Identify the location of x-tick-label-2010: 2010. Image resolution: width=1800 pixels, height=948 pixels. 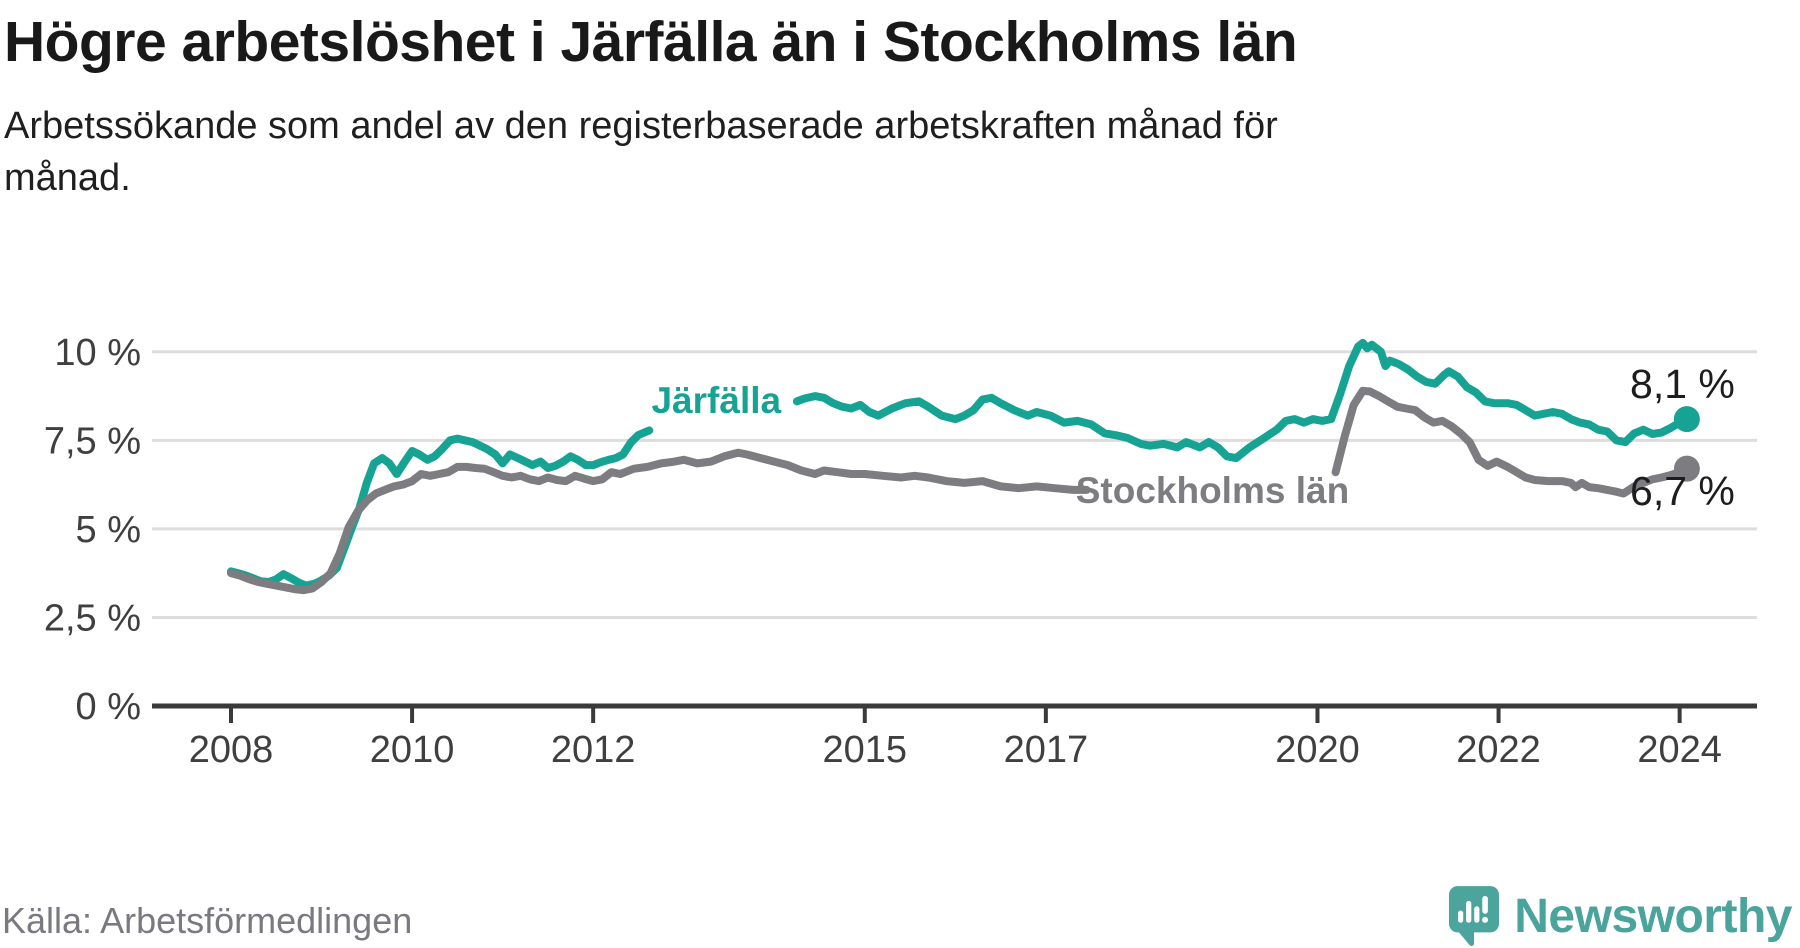
(412, 750).